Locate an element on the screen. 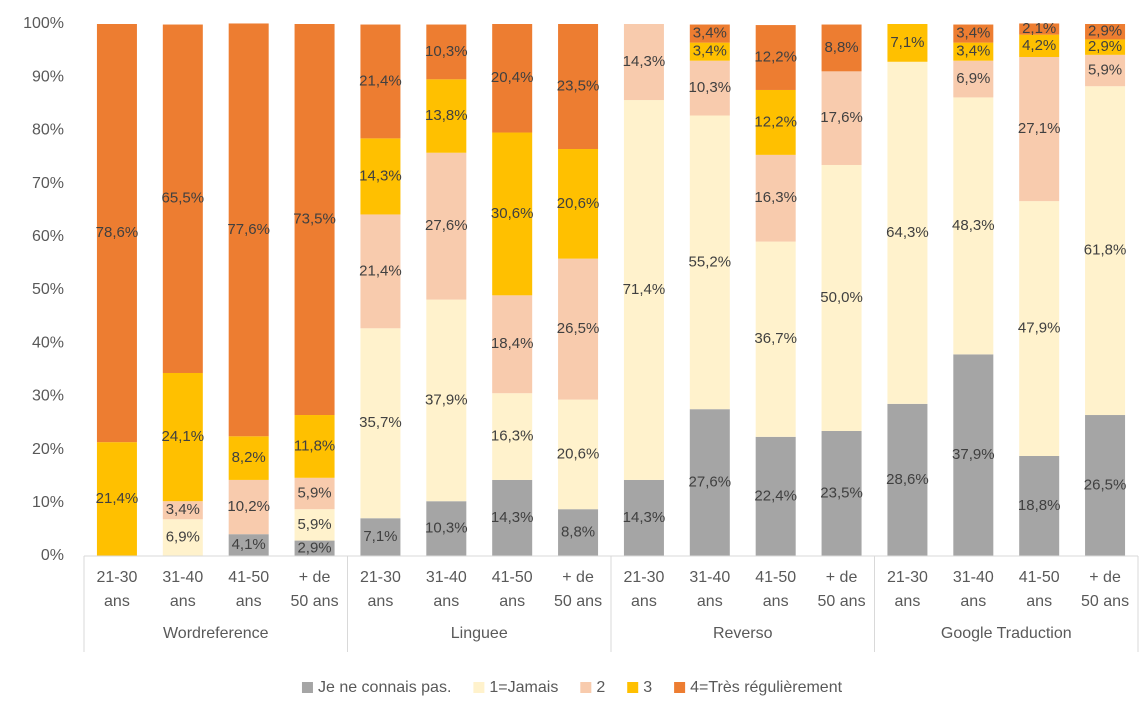 The width and height of the screenshot is (1144, 725). data-label: 77,6% is located at coordinates (248, 229).